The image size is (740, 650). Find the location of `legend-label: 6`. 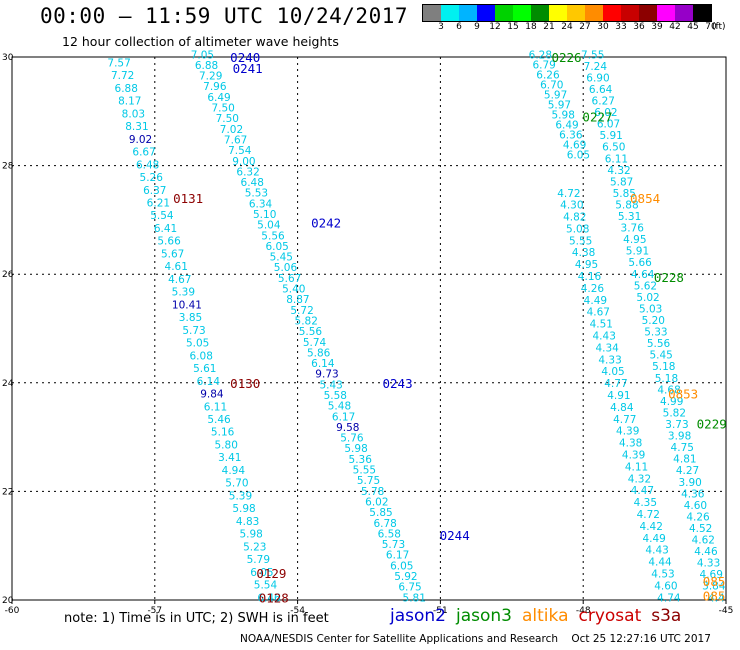

legend-label: 6 is located at coordinates (459, 27).